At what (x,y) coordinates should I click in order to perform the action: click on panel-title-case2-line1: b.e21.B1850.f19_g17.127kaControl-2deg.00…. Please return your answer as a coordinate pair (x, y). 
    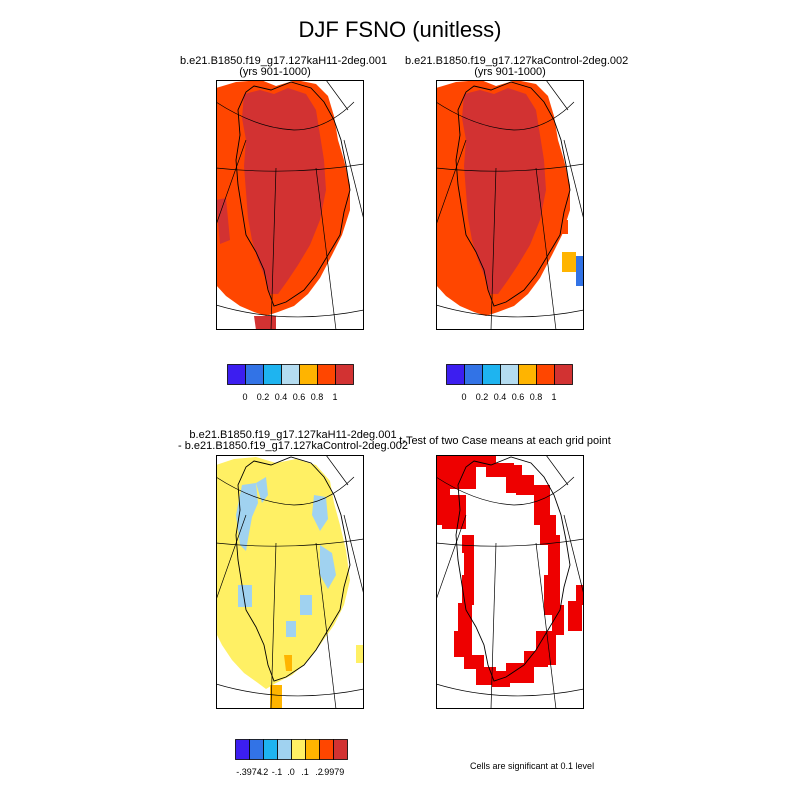
    Looking at the image, I should click on (517, 61).